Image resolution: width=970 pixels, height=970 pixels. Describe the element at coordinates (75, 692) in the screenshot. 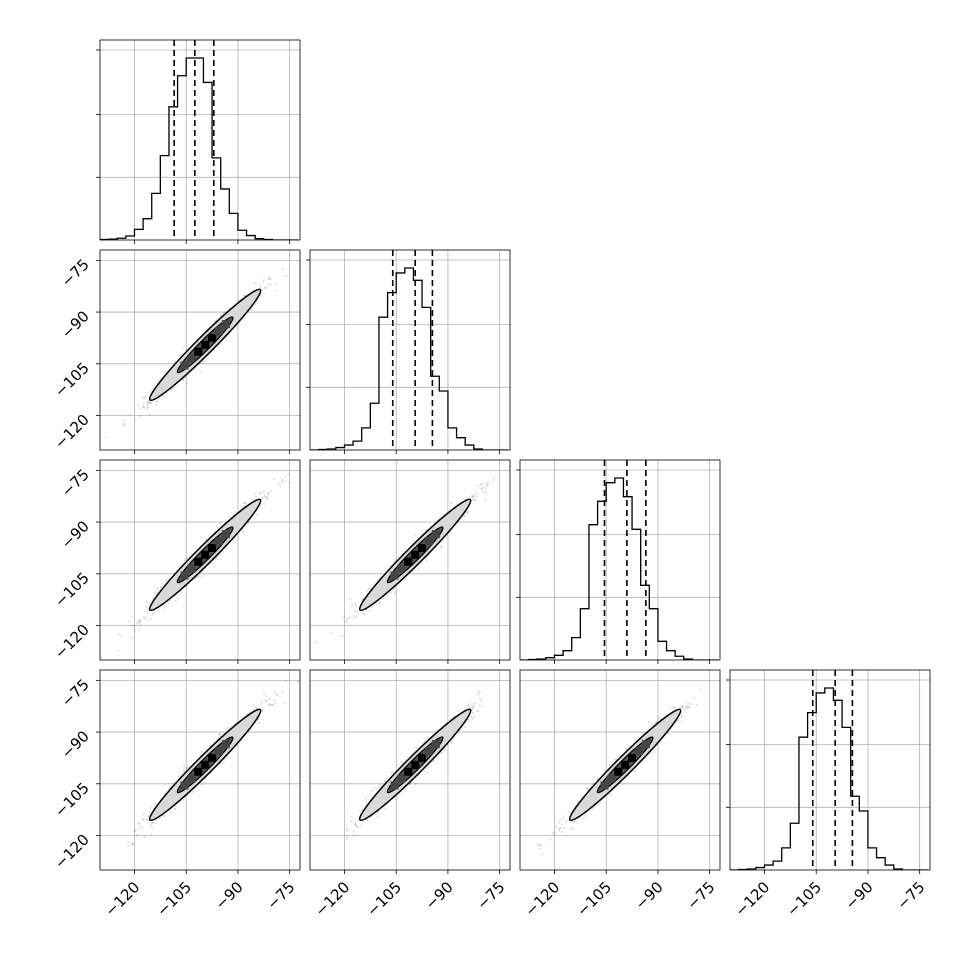

I see `y-tick-label: −75` at that location.